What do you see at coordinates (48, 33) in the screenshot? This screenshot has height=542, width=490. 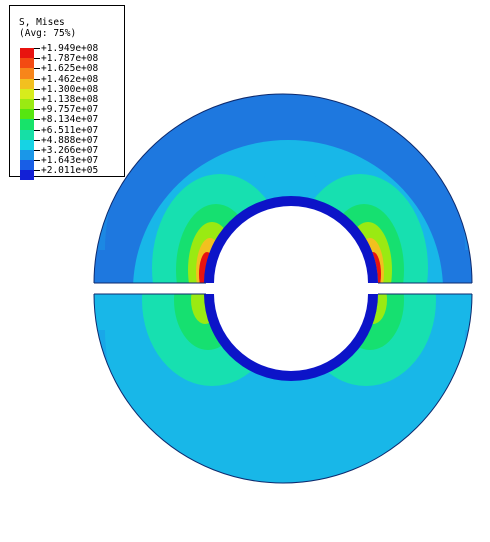 I see `legend-subtitle: (Avg: 75%)` at bounding box center [48, 33].